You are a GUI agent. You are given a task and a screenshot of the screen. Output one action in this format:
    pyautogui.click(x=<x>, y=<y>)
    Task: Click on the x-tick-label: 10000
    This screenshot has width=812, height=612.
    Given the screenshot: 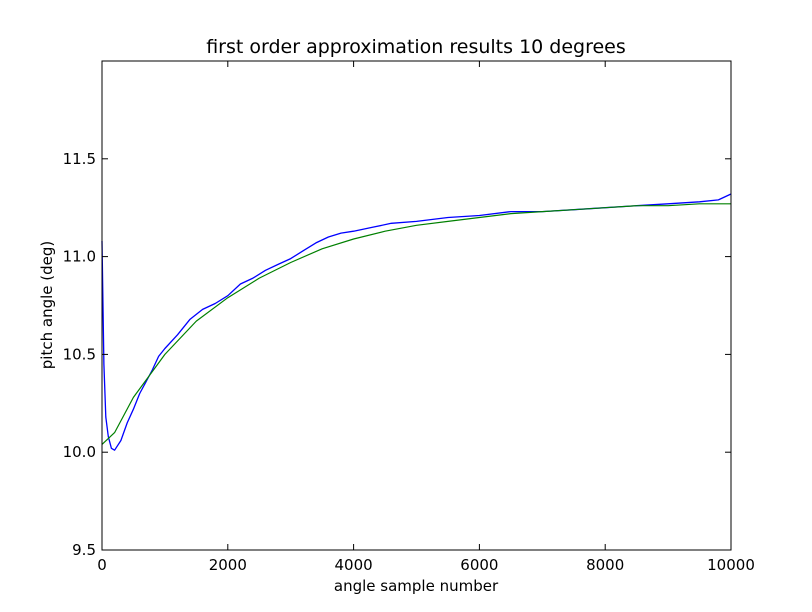 What is the action you would take?
    pyautogui.click(x=731, y=565)
    